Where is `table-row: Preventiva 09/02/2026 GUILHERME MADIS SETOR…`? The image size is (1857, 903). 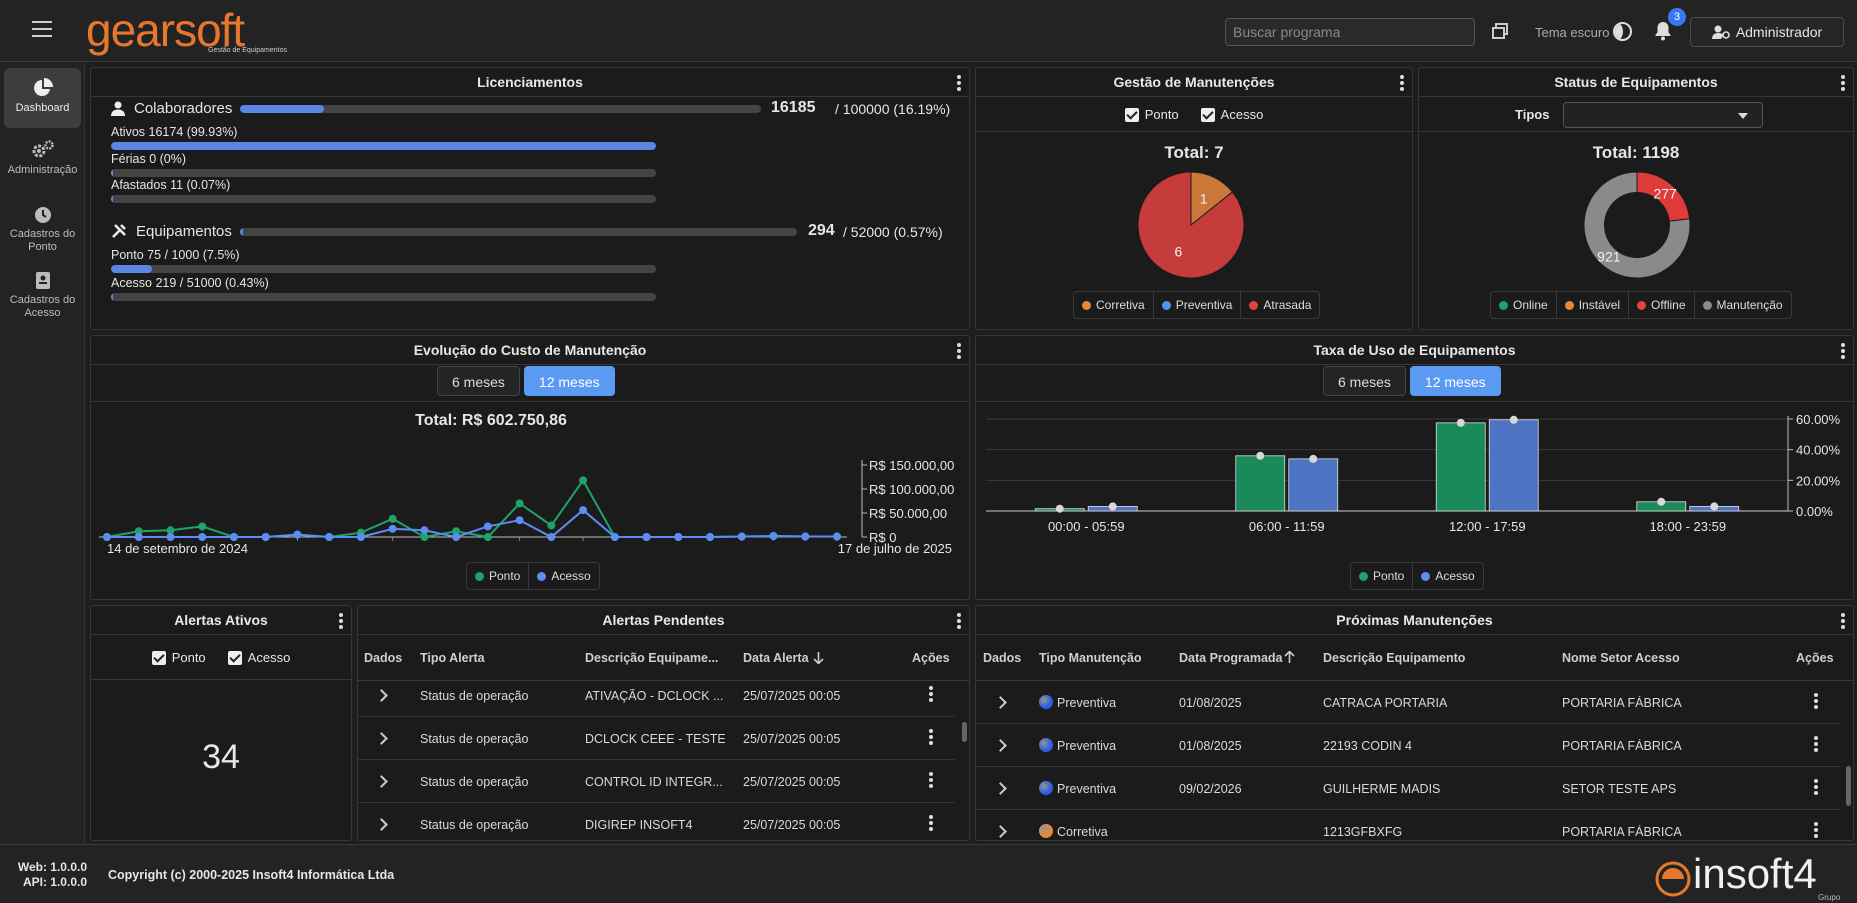
table-row: Preventiva 09/02/2026 GUILHERME MADIS SETOR… is located at coordinates (1408, 788).